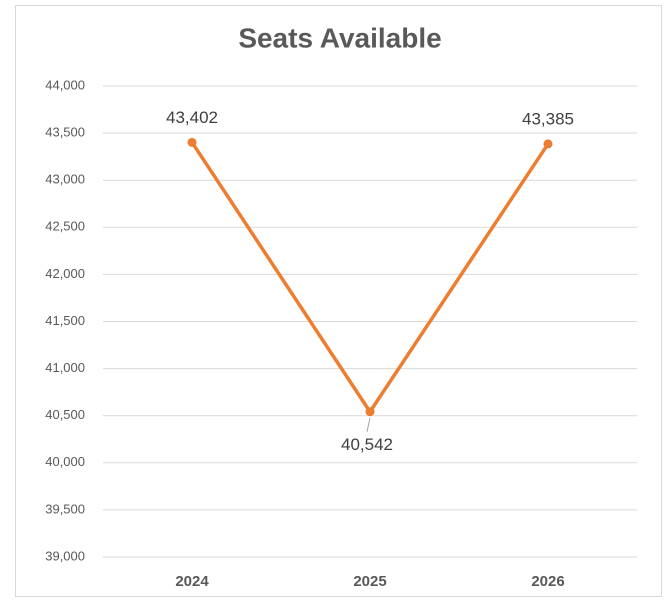 The height and width of the screenshot is (604, 669). I want to click on y-tick-label: 40,500, so click(65, 414).